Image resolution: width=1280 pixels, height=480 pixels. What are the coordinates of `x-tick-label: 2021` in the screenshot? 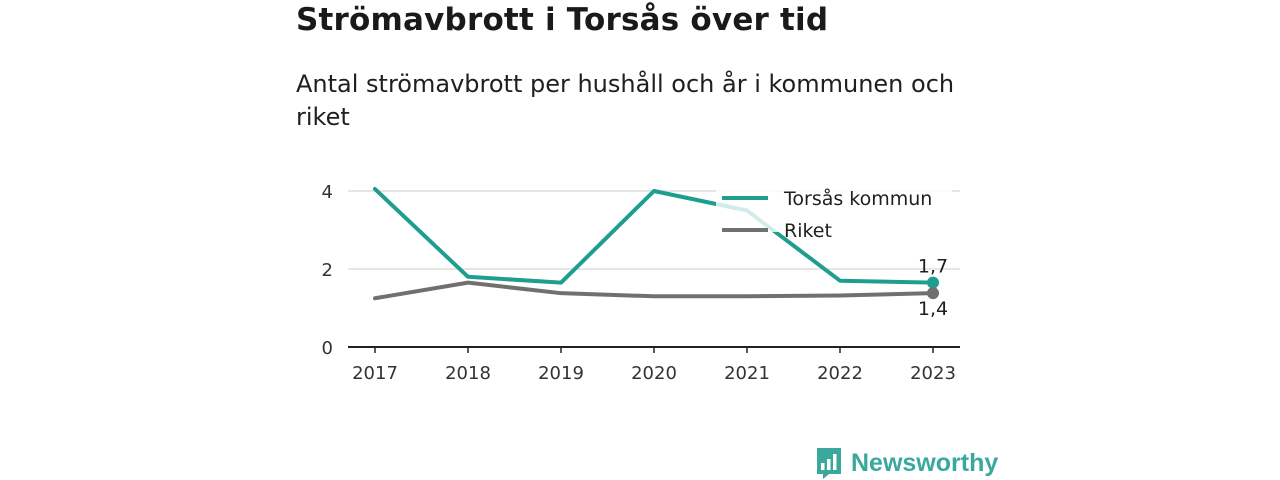 It's located at (747, 373).